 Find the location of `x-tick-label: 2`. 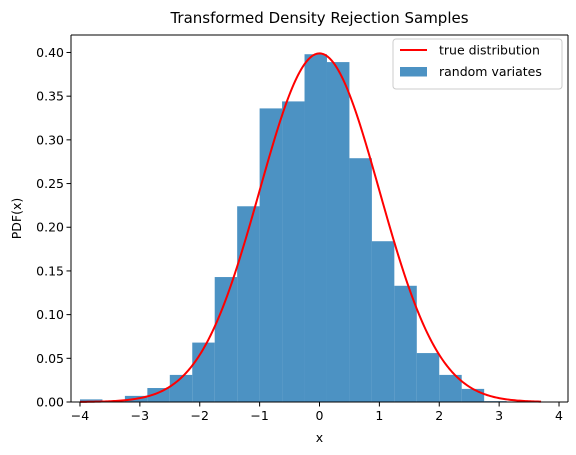

x-tick-label: 2 is located at coordinates (439, 415).